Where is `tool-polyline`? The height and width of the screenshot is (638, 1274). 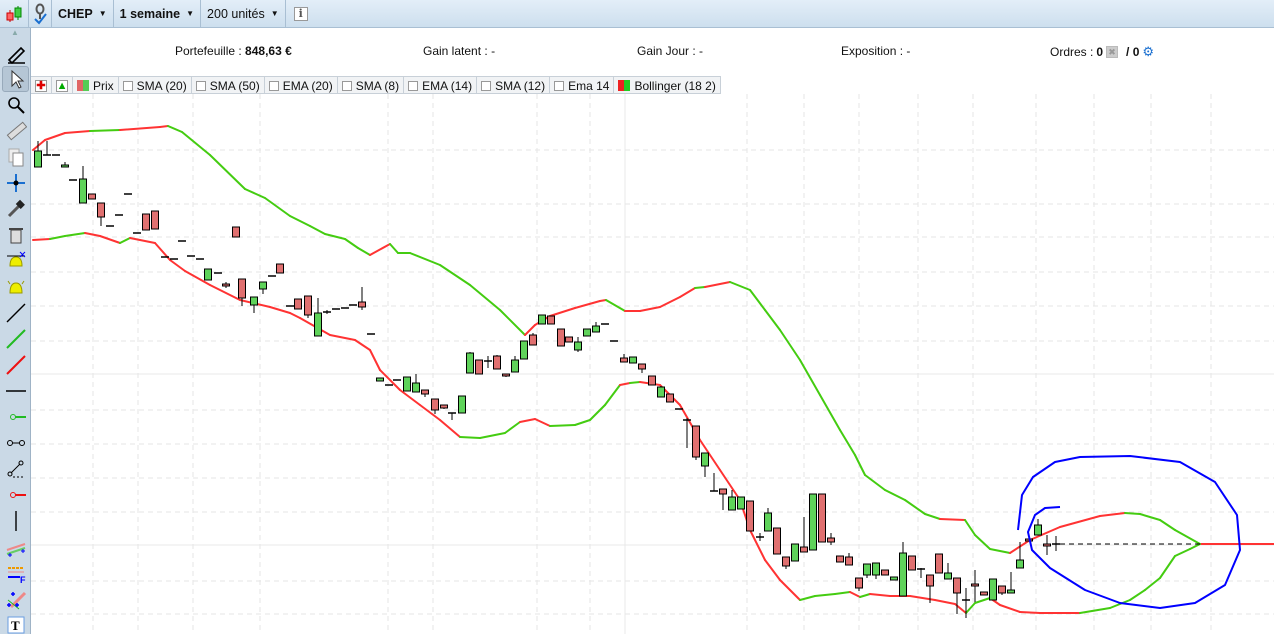 tool-polyline is located at coordinates (15, 469).